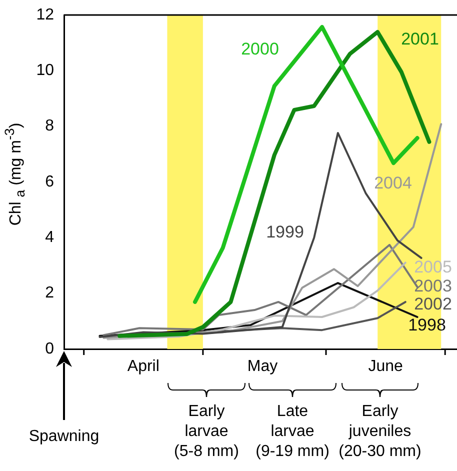  Describe the element at coordinates (143, 367) in the screenshot. I see `x-tick-label: April` at that location.